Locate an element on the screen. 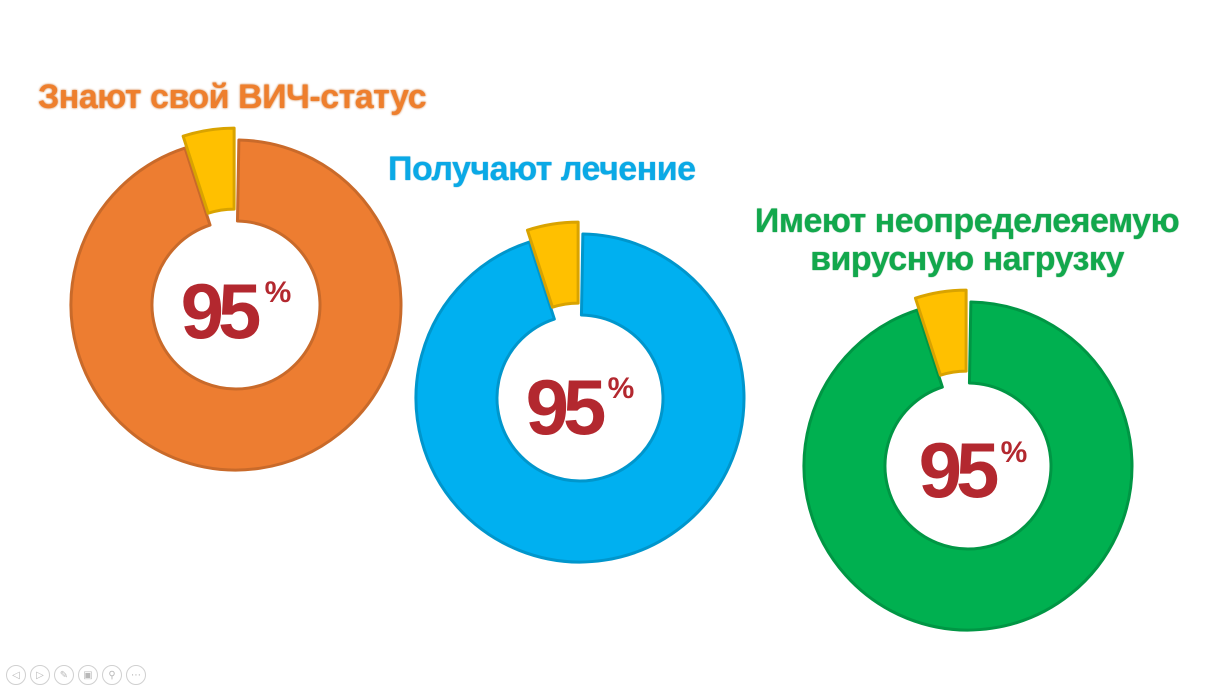  prev-slide-icon: ◁ is located at coordinates (16, 675).